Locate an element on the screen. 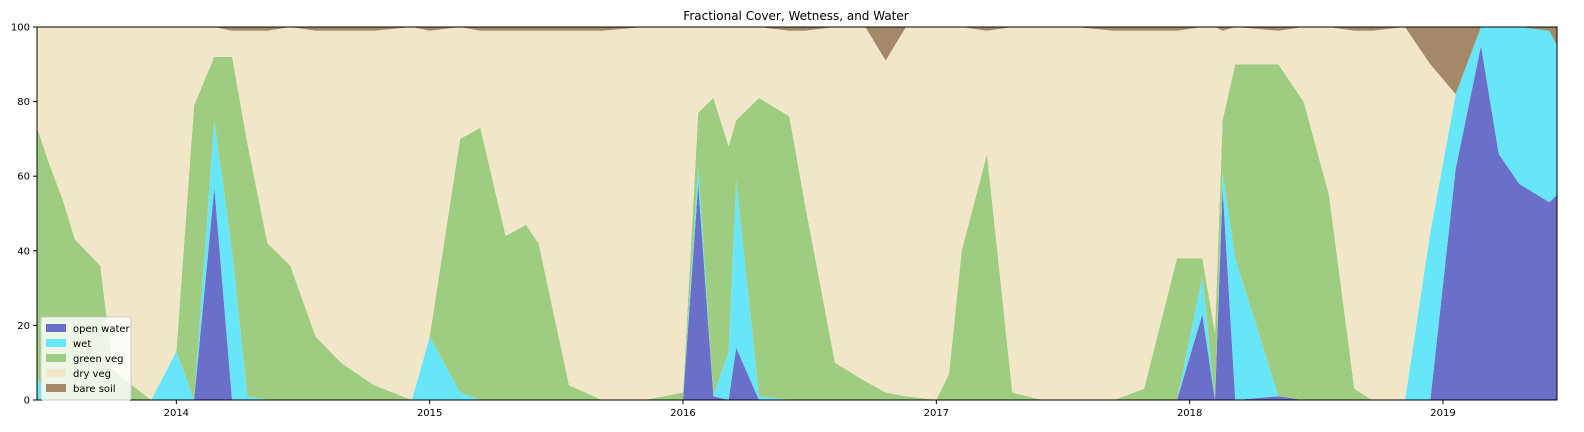  y-tick-label-0: 0 is located at coordinates (27, 401).